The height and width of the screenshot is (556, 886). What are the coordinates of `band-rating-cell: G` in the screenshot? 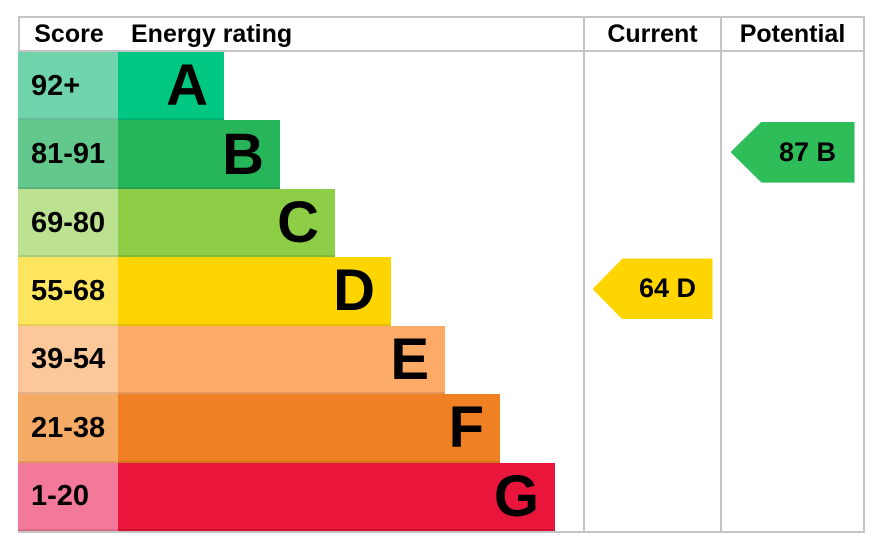 It's located at (350, 496).